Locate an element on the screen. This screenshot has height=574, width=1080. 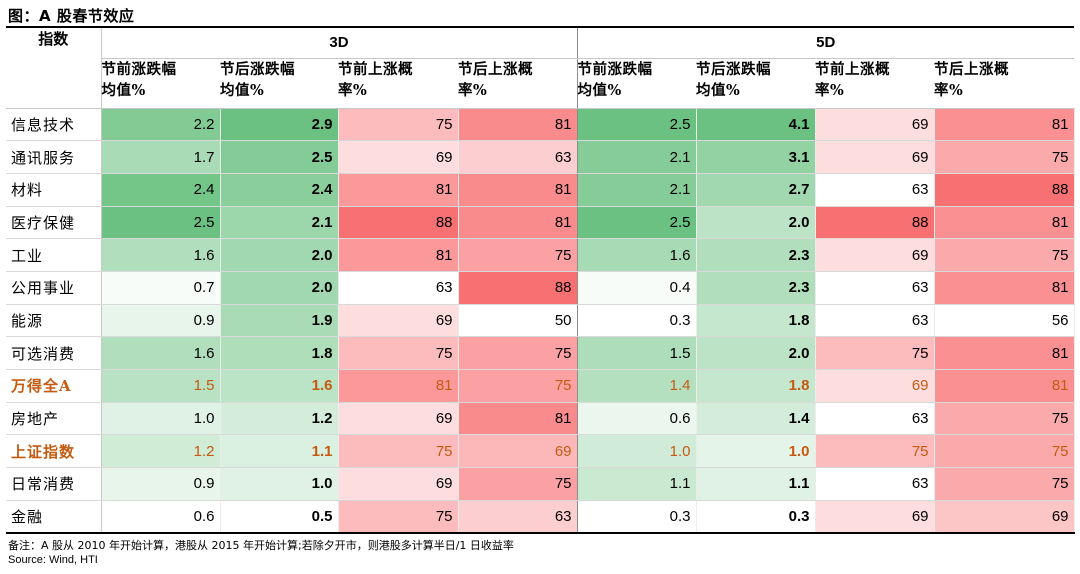
row-label: 上证指数 is located at coordinates (54, 451).